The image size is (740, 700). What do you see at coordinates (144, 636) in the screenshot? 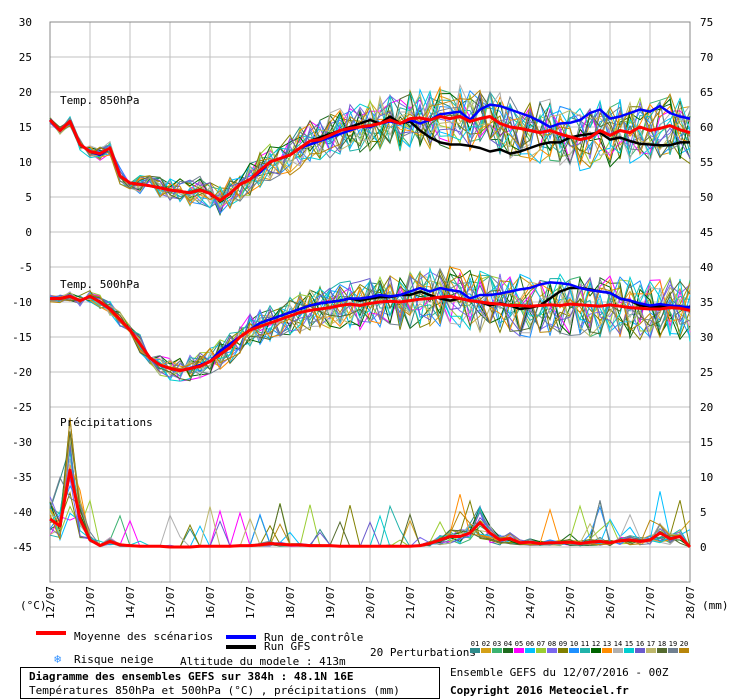
I see `mean-label: Moyenne des scénarios` at bounding box center [144, 636].